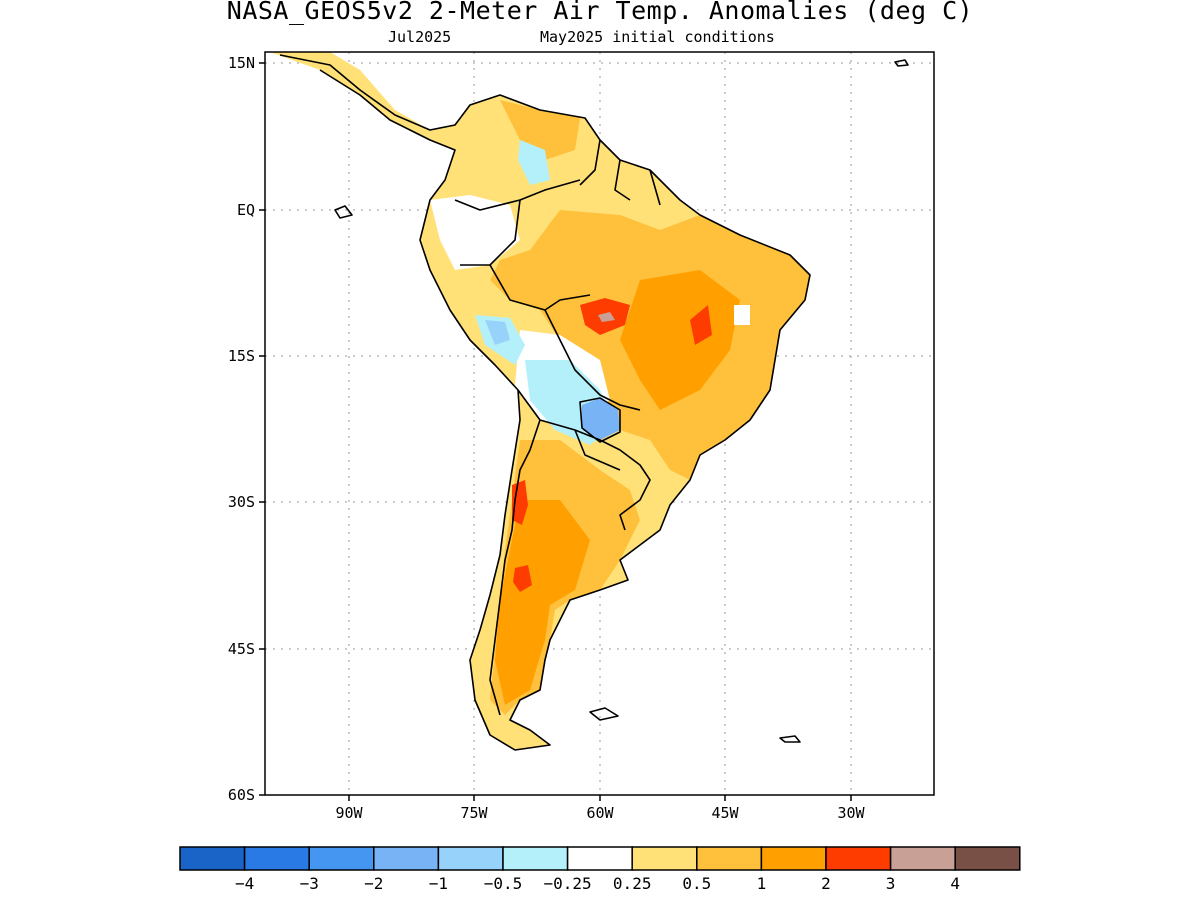 This screenshot has height=900, width=1200. I want to click on lon-label: 30W, so click(851, 813).